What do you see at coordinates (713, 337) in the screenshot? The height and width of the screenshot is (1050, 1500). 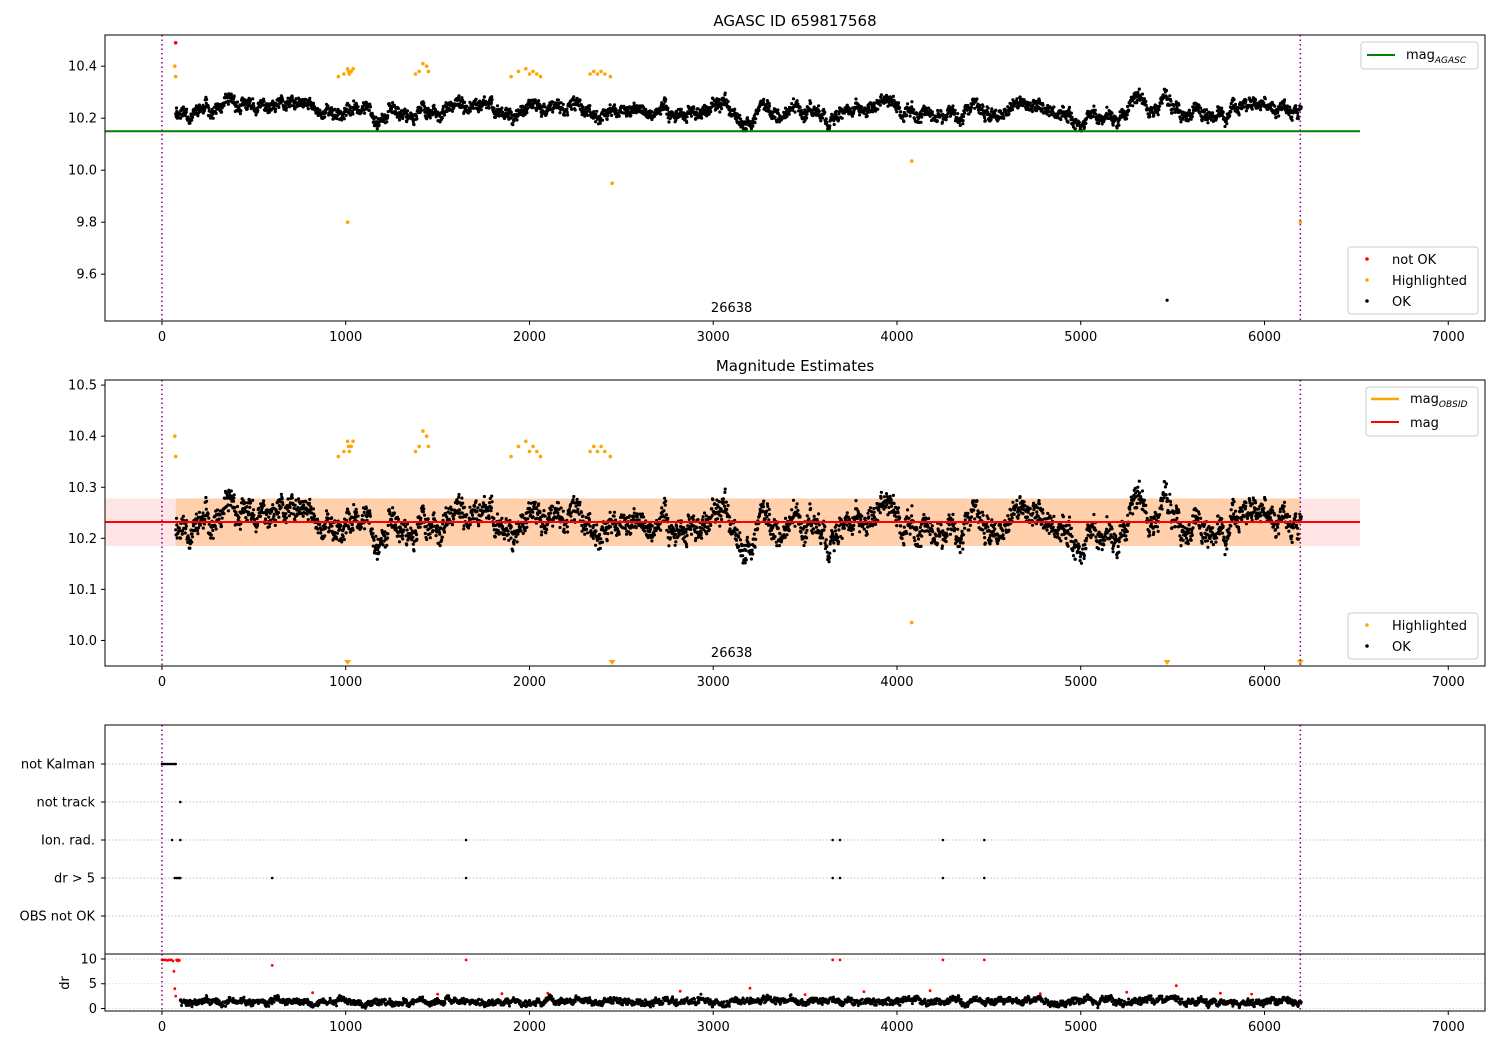 I see `x-tick-label: 3000` at bounding box center [713, 337].